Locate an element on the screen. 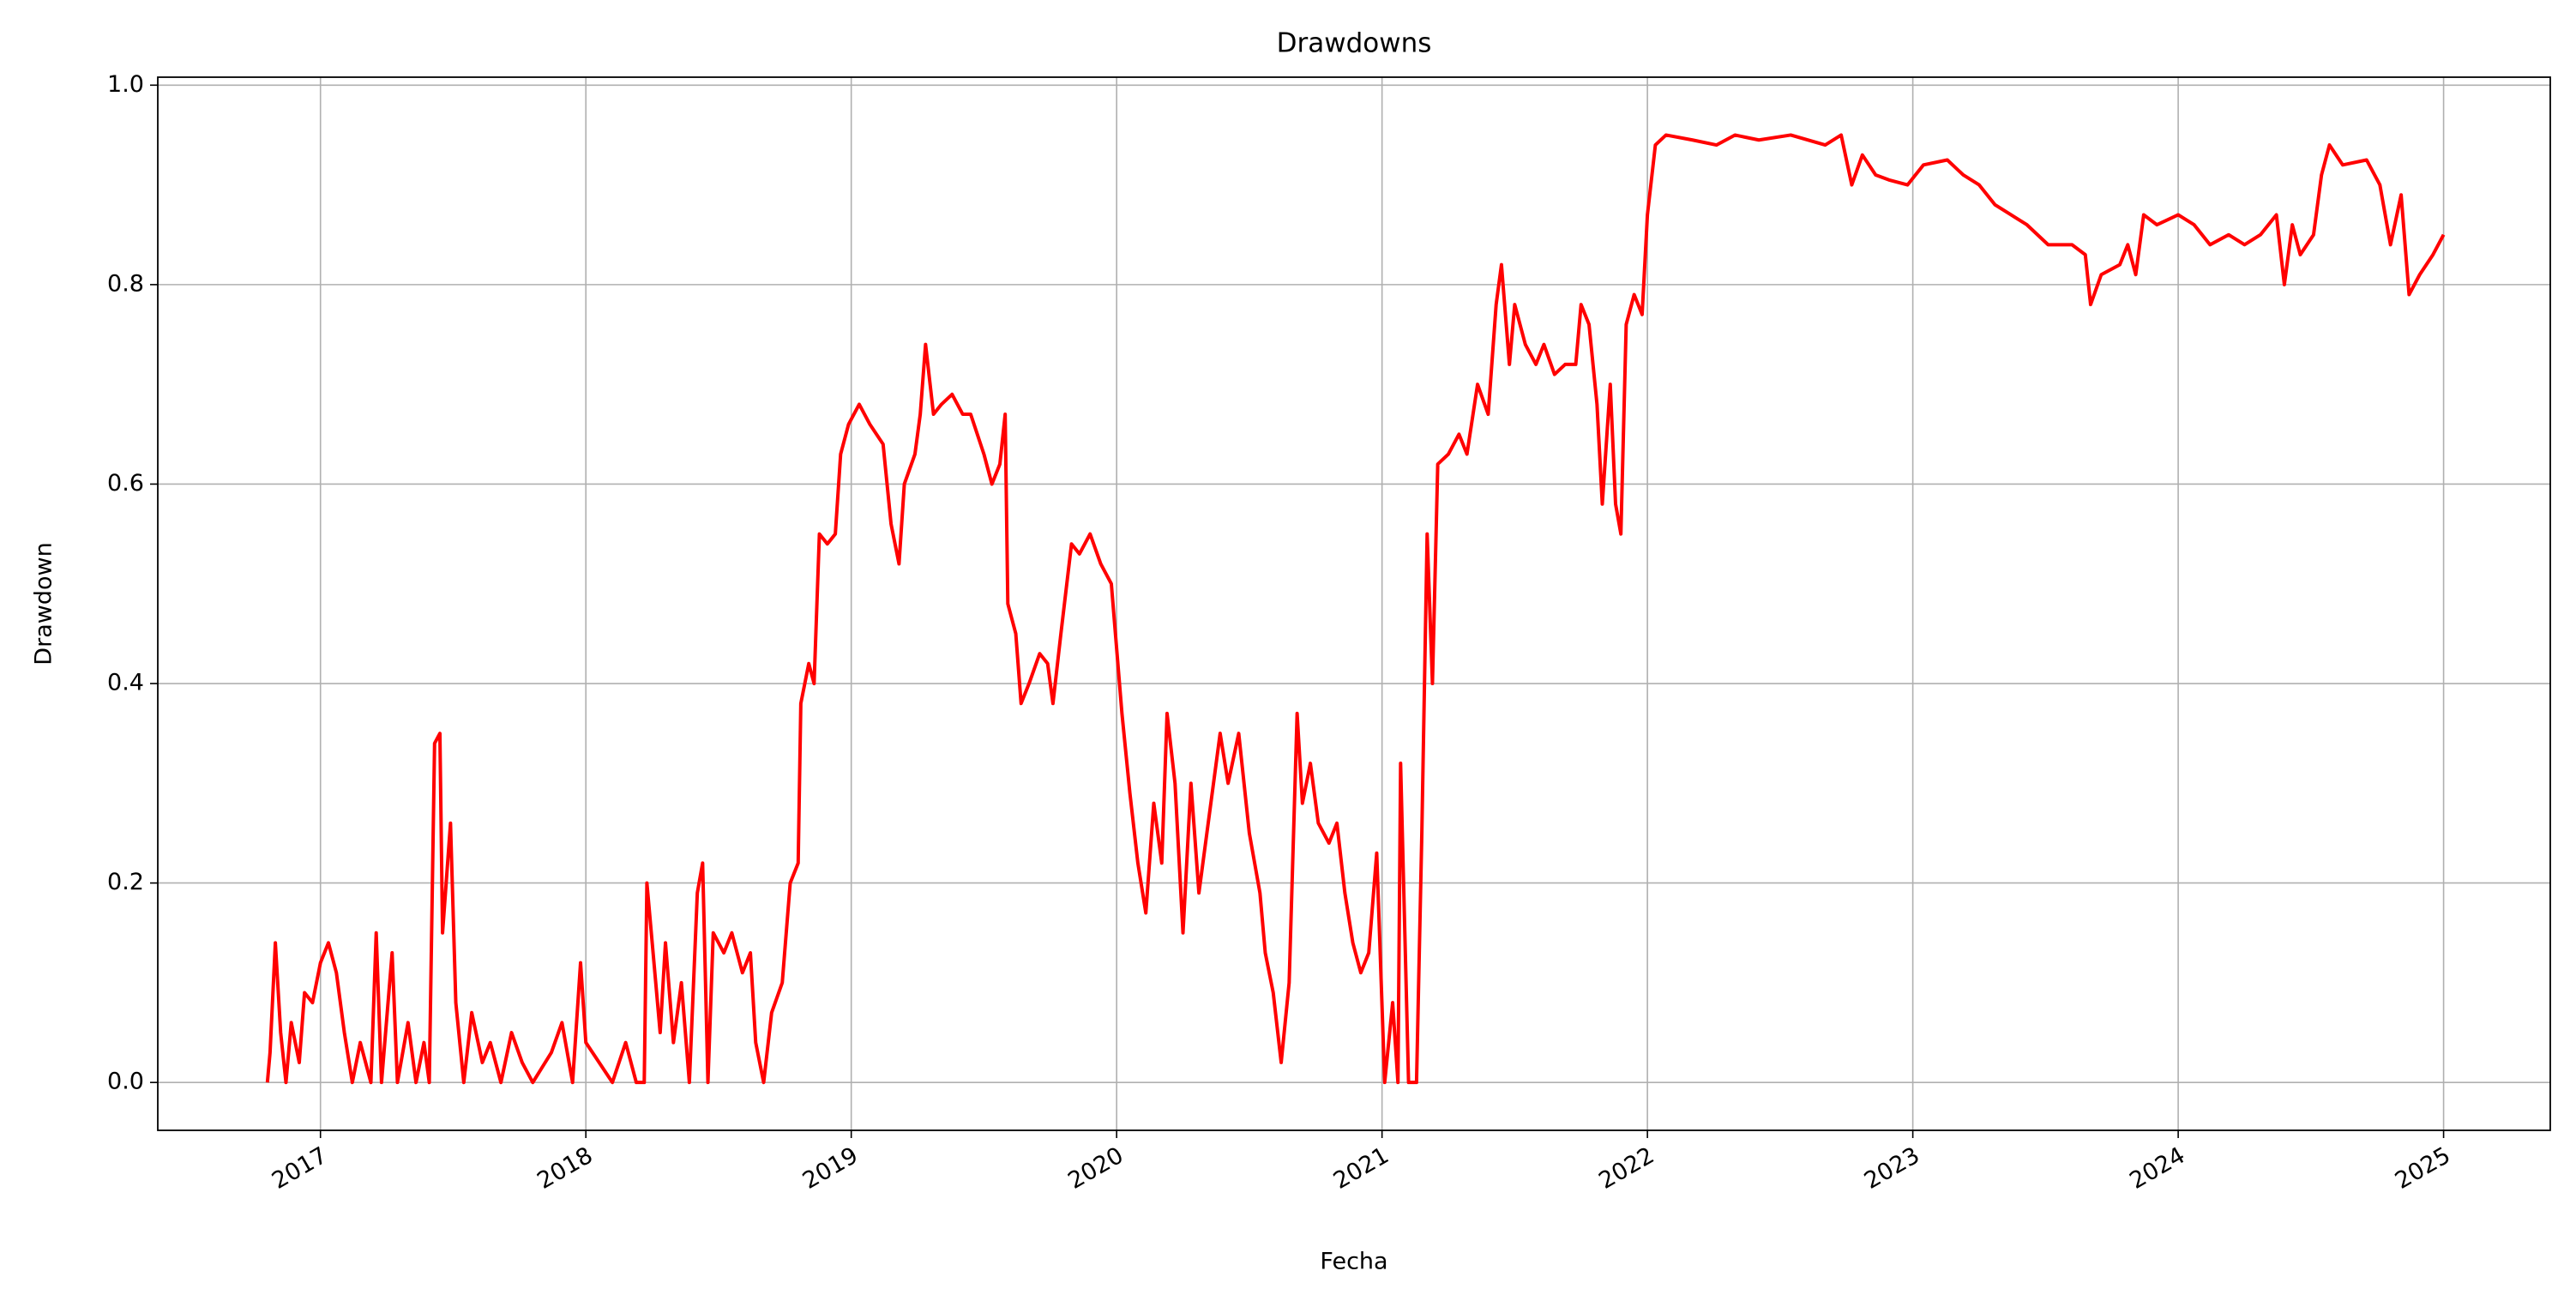  x-tick-label: 2018 is located at coordinates (565, 1168).